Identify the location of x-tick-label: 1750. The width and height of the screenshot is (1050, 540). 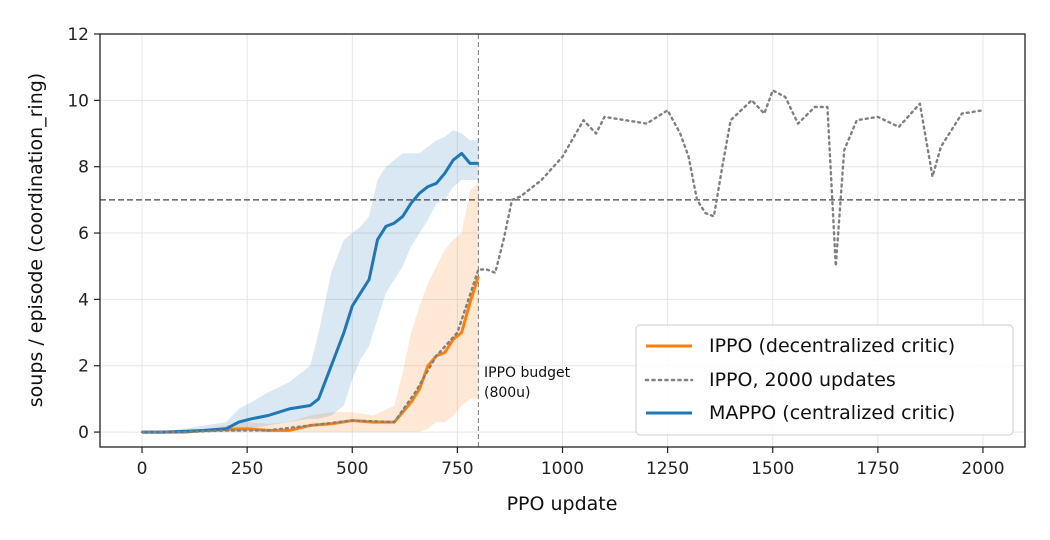
(877, 469).